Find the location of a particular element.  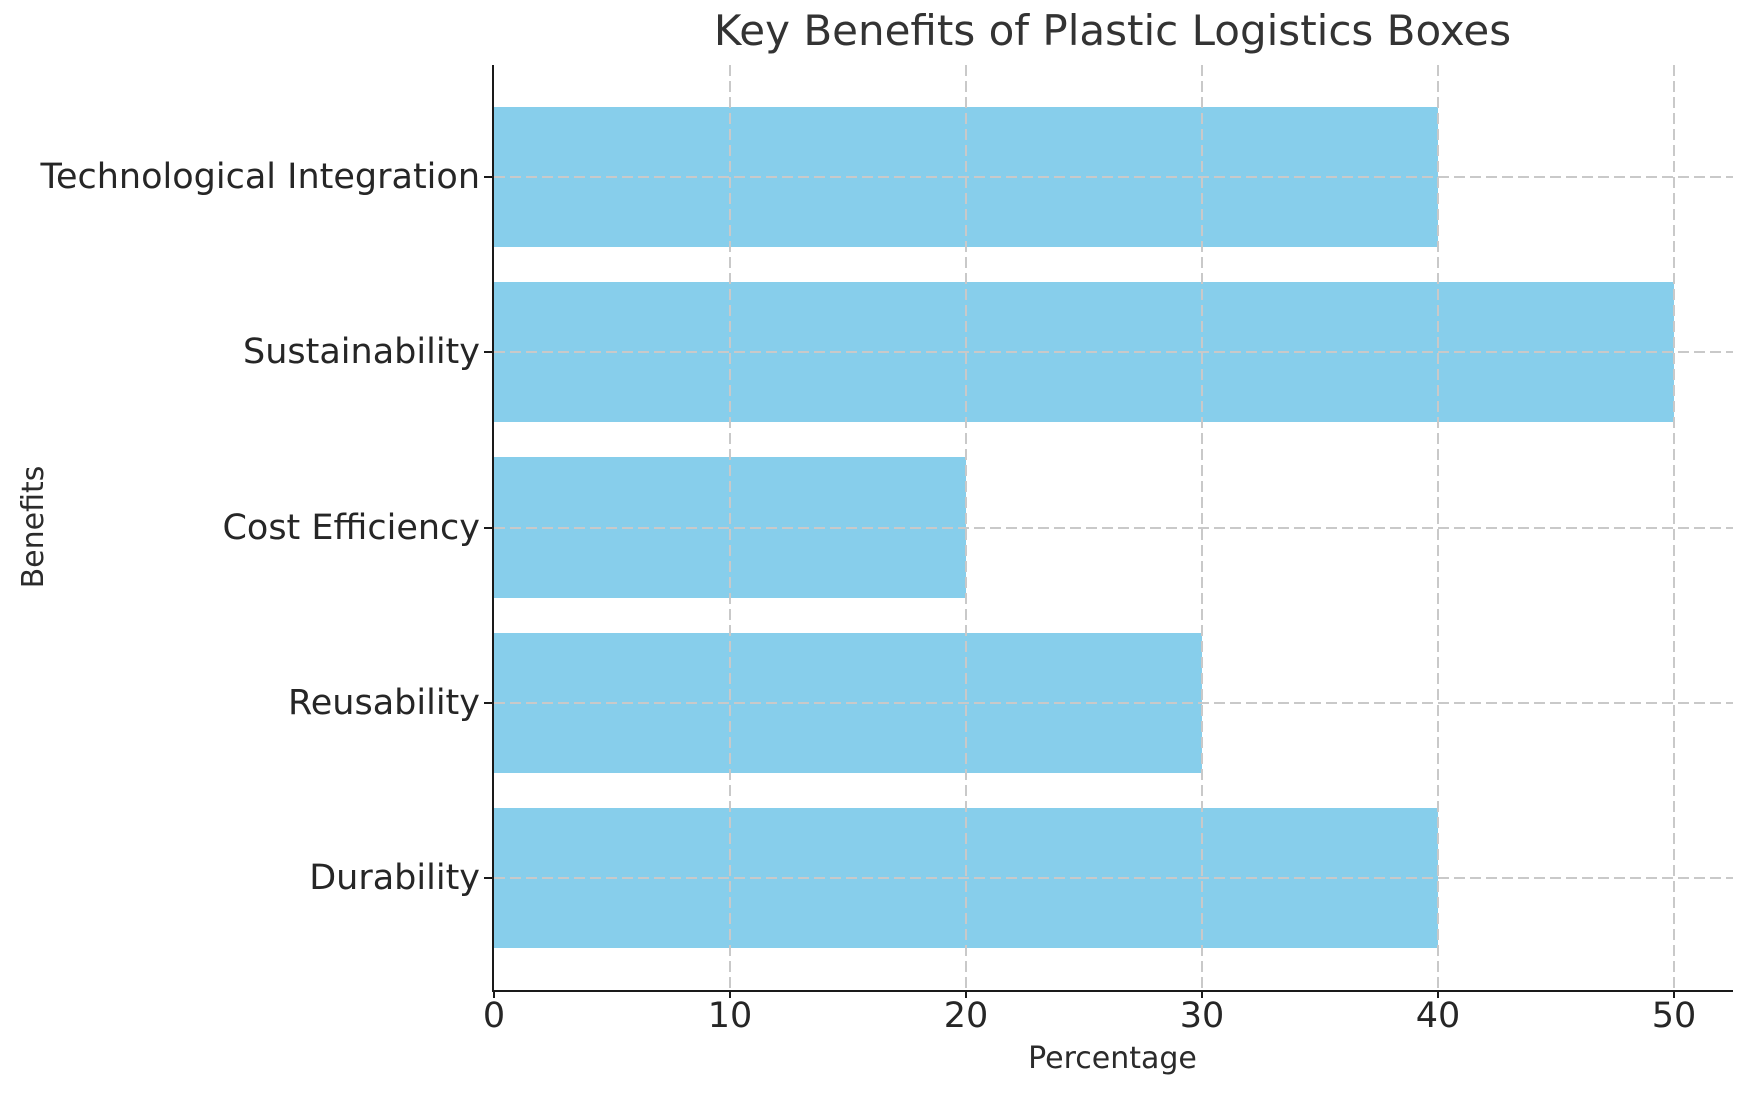

y-tick-label-durability: Durability is located at coordinates (394, 877).